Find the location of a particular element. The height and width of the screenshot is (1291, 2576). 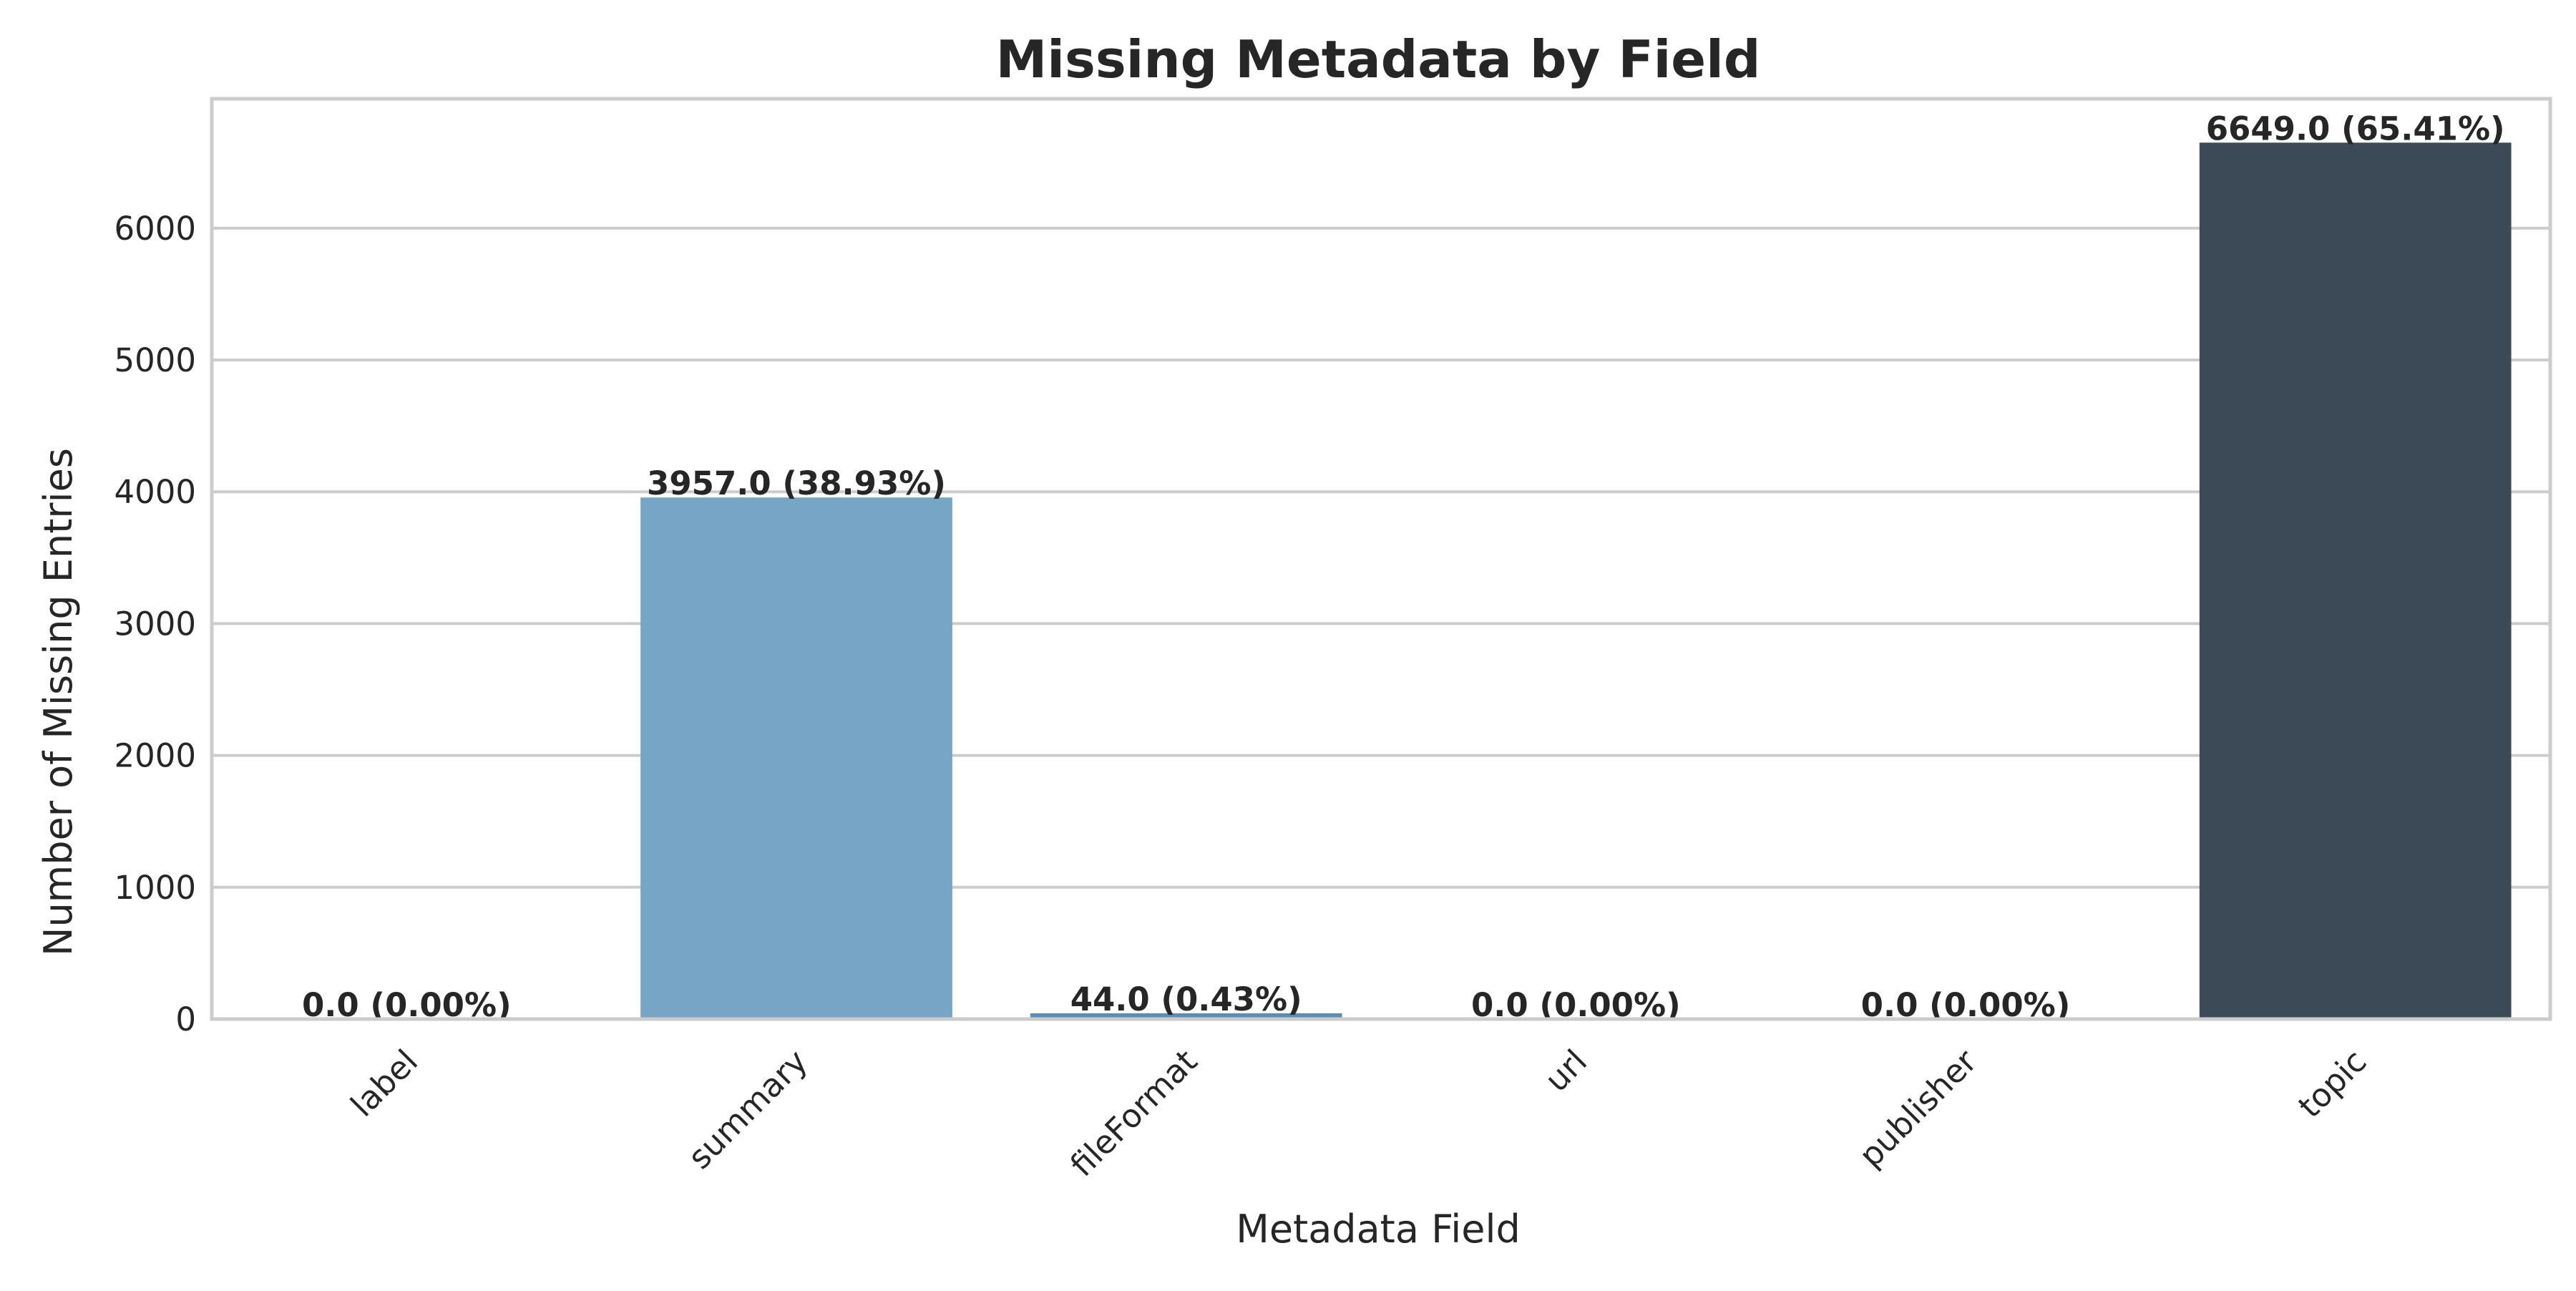

y-axis-ticks: 0 1000 2000 3000 4000 5000 6000 is located at coordinates (155, 624).